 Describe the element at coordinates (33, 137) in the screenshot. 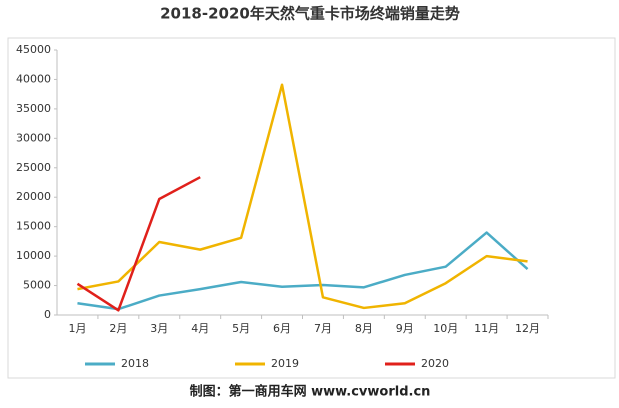

I see `y-tick-label: 30000` at that location.